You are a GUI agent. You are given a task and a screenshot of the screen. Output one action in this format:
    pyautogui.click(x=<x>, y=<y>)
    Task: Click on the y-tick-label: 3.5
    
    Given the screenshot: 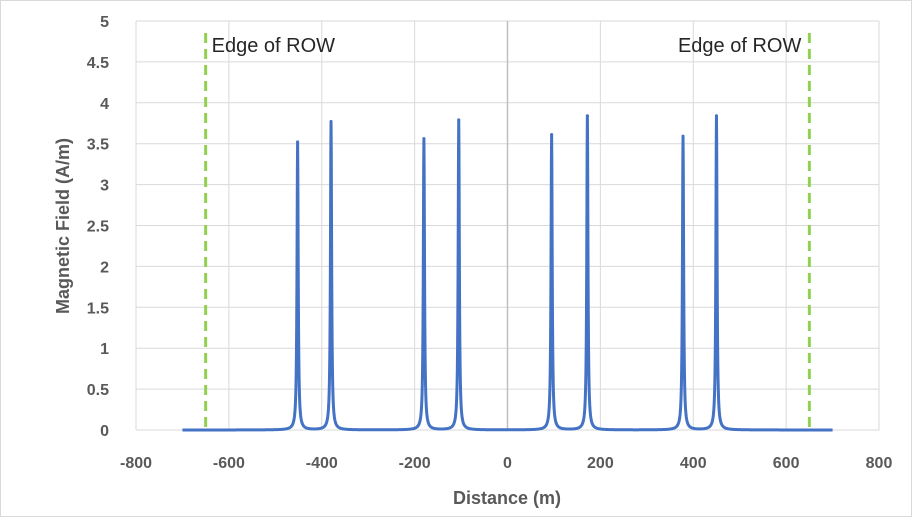 What is the action you would take?
    pyautogui.click(x=98, y=145)
    